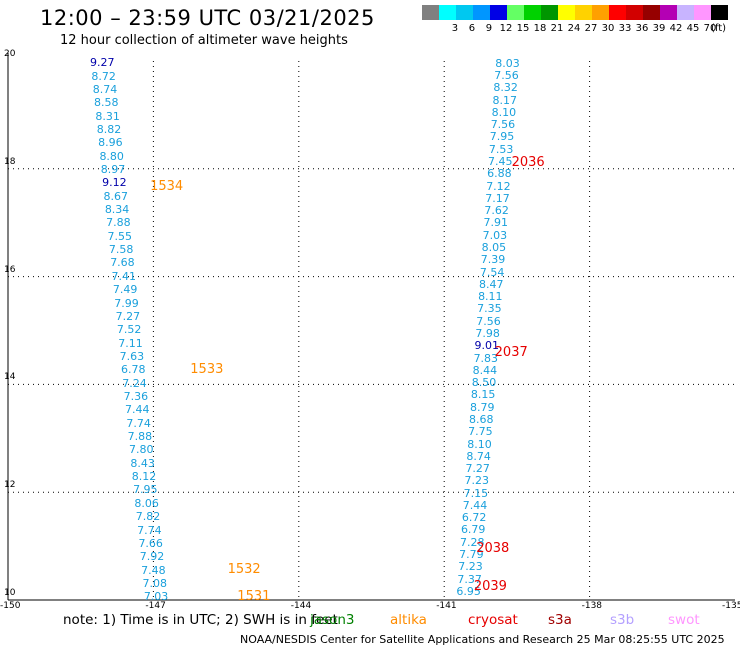 The width and height of the screenshot is (740, 650). Describe the element at coordinates (102, 63) in the screenshot. I see `wave-height-value: 9.27` at that location.